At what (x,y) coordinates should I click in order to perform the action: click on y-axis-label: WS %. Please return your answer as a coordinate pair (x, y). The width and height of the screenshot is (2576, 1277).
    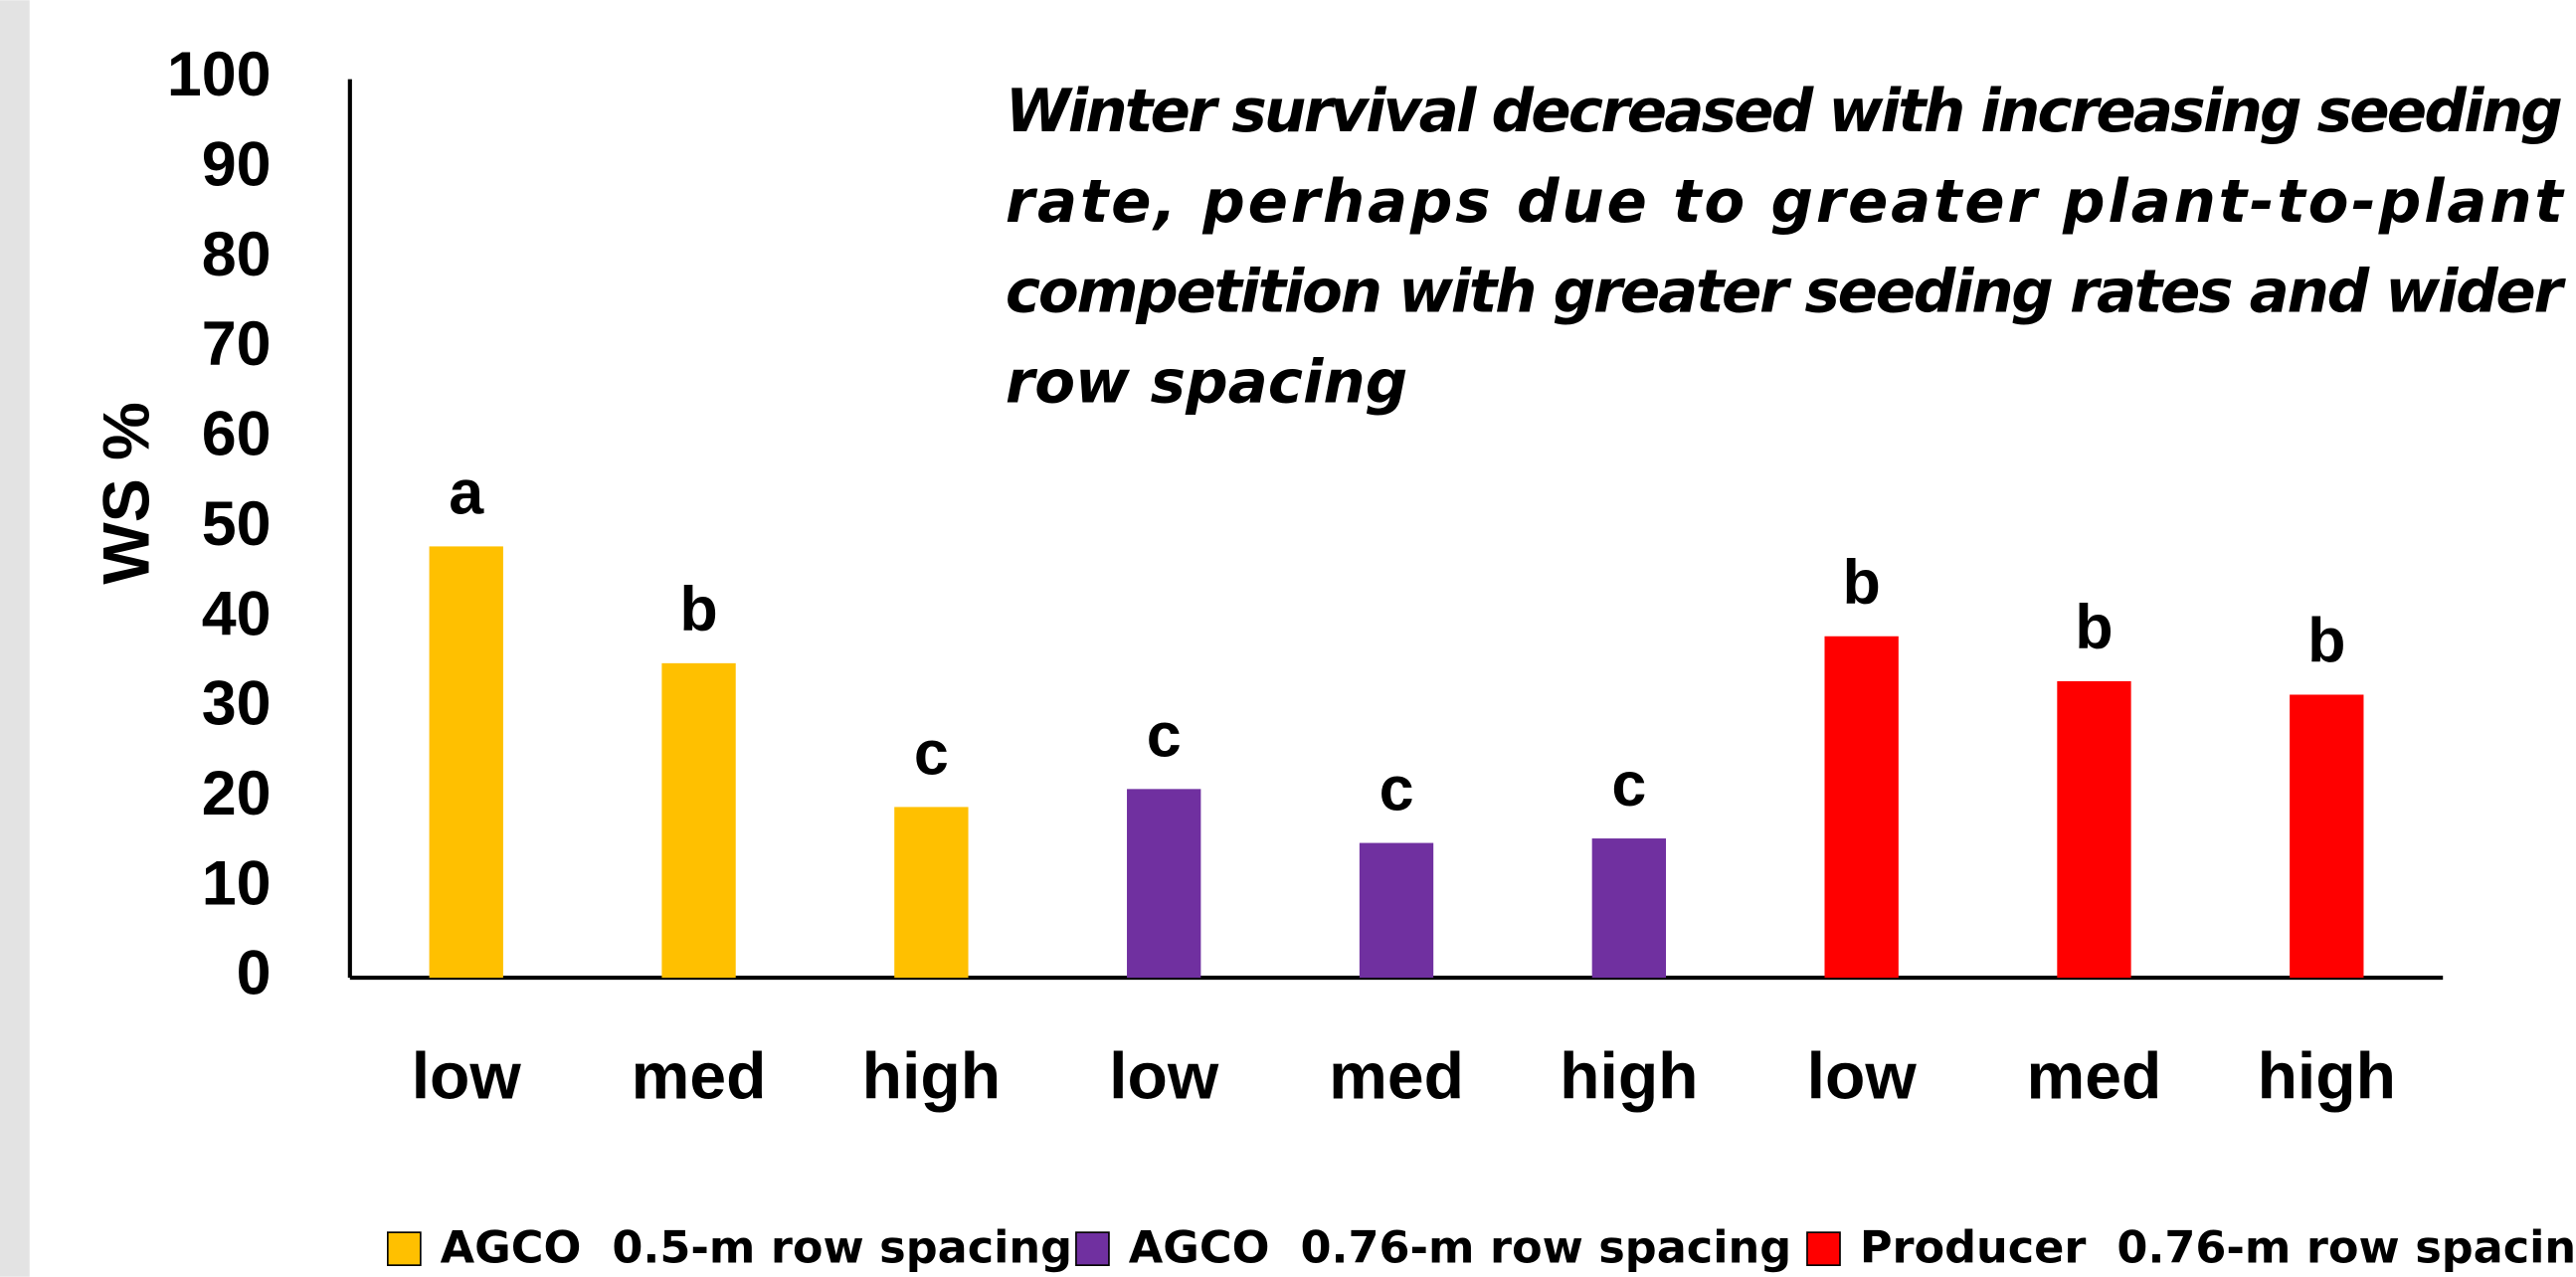
    Looking at the image, I should click on (127, 493).